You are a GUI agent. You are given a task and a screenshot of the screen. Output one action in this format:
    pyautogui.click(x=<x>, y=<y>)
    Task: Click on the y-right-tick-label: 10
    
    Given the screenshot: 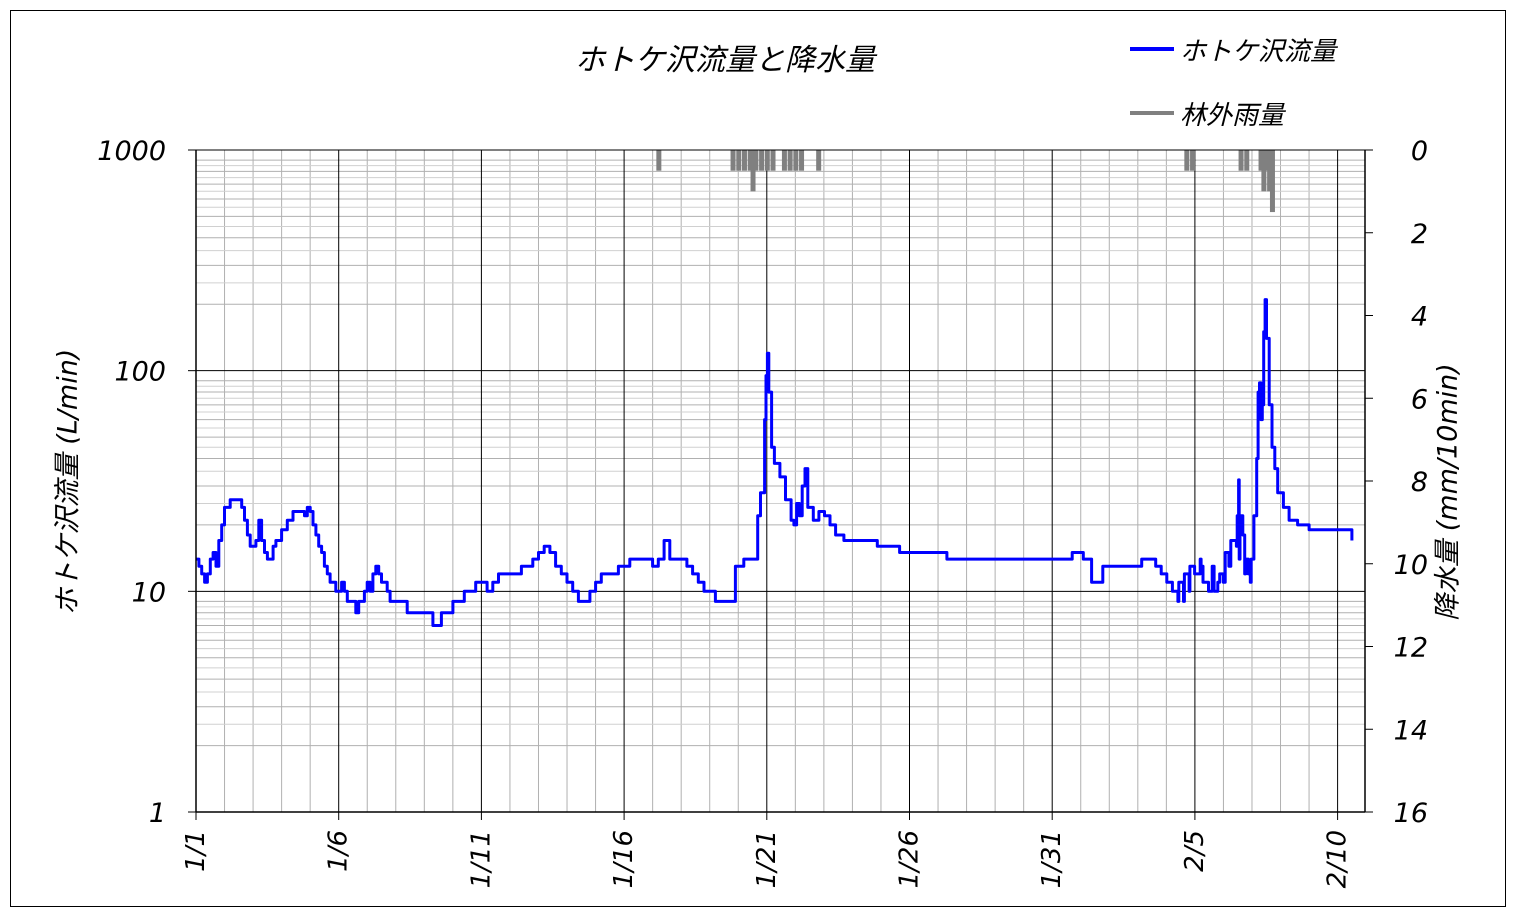 What is the action you would take?
    pyautogui.click(x=1411, y=565)
    